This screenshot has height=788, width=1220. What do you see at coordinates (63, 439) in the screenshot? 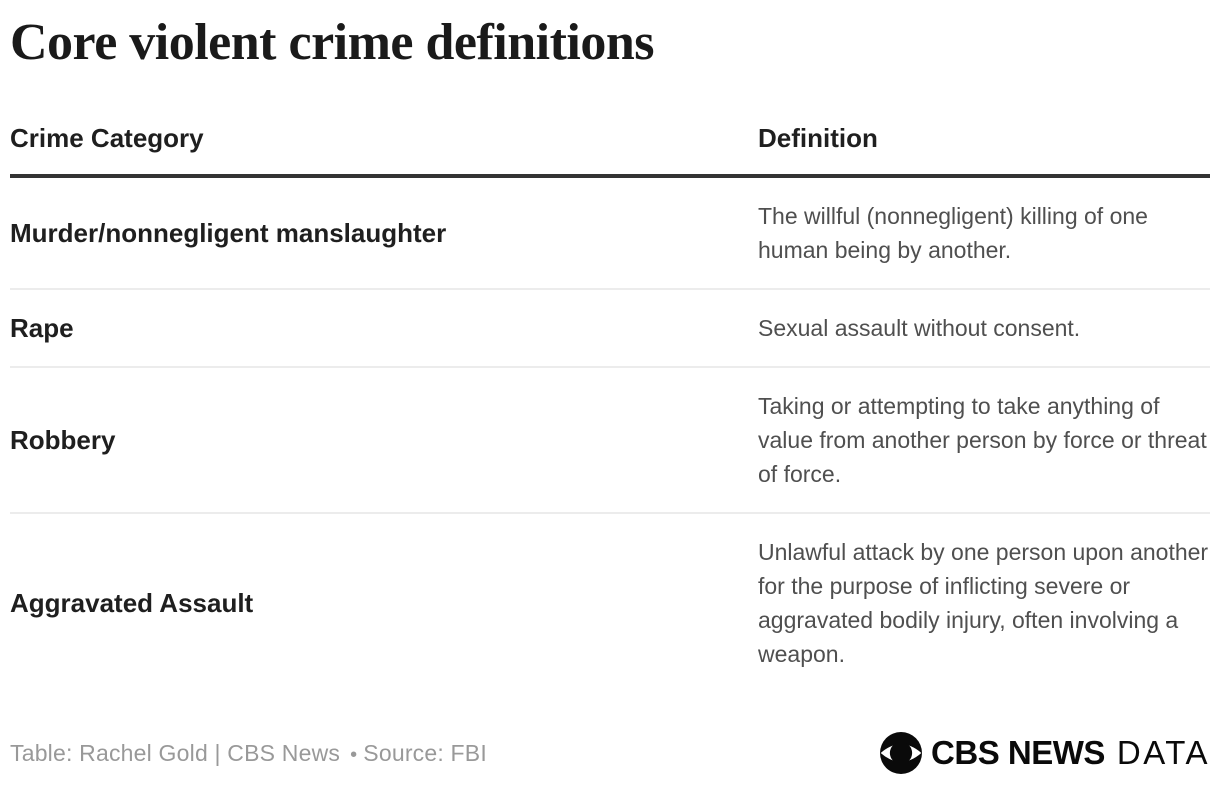
I see `crime-category-cell: Robbery` at bounding box center [63, 439].